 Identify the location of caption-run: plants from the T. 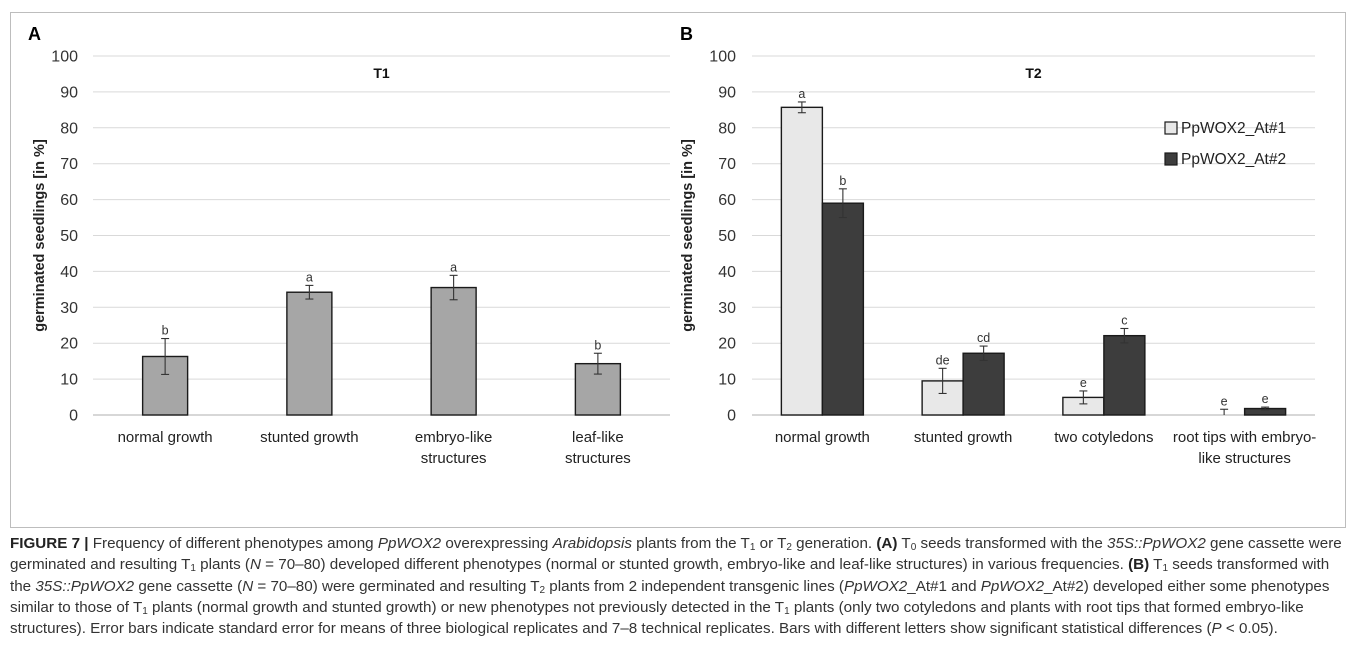
(690, 543).